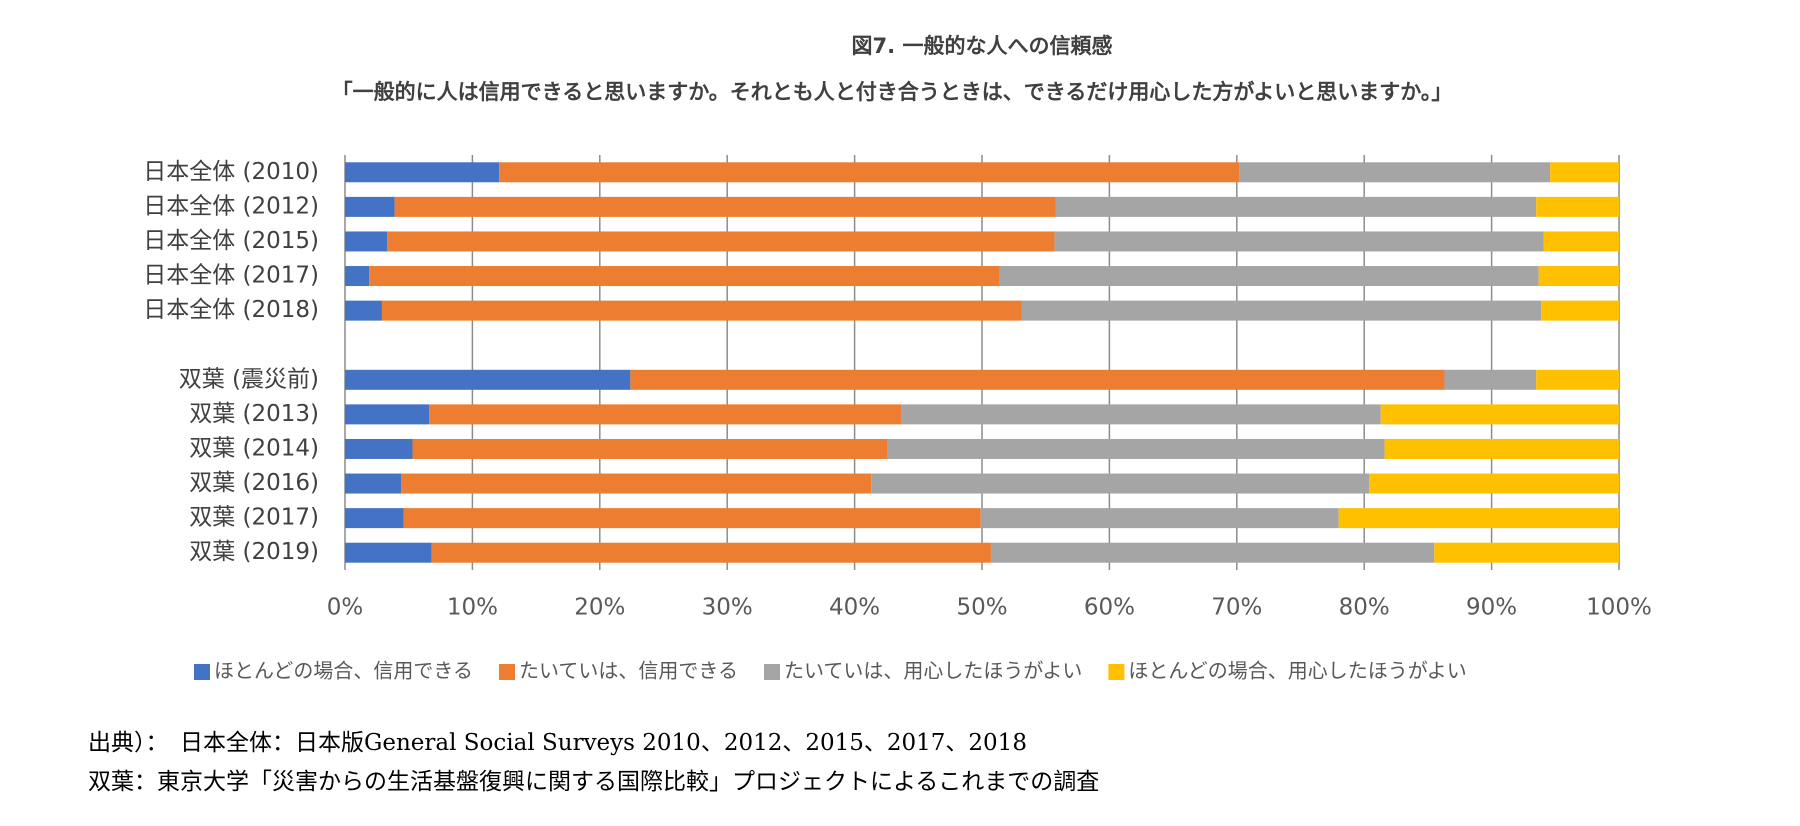 This screenshot has width=1800, height=826. What do you see at coordinates (1236, 608) in the screenshot?
I see `x-tick-label: 70%` at bounding box center [1236, 608].